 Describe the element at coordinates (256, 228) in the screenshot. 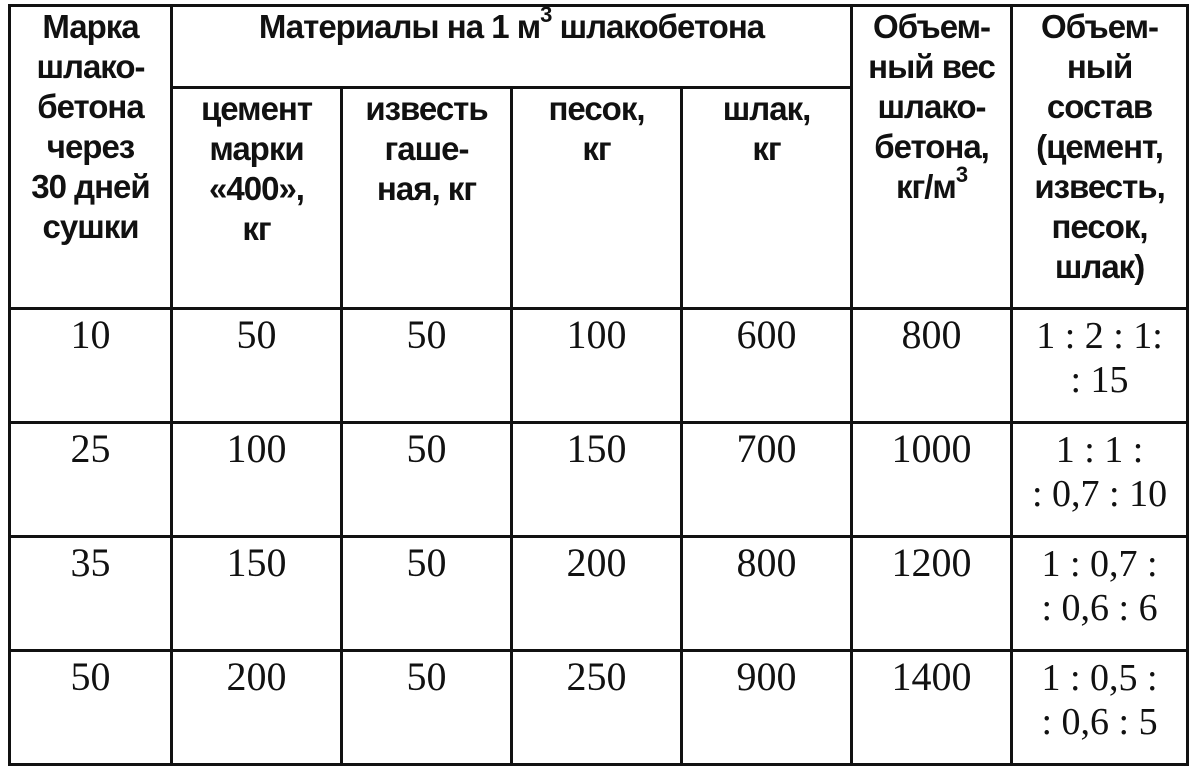

I see `header-cement-line: кг` at that location.